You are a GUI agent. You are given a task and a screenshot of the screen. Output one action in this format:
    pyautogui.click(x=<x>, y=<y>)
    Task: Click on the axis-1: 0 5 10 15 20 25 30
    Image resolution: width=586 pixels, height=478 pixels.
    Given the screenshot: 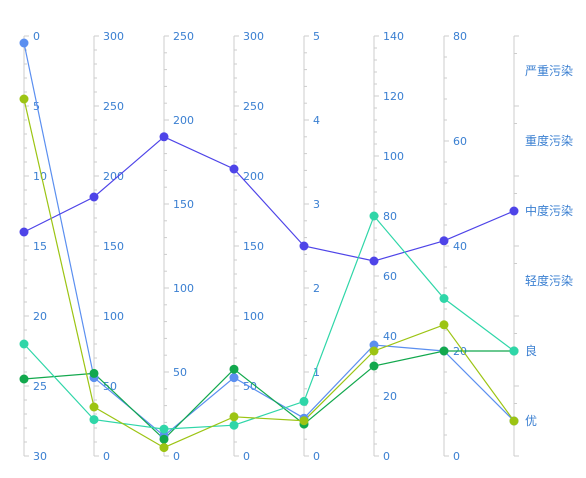 What is the action you would take?
    pyautogui.click(x=35, y=246)
    